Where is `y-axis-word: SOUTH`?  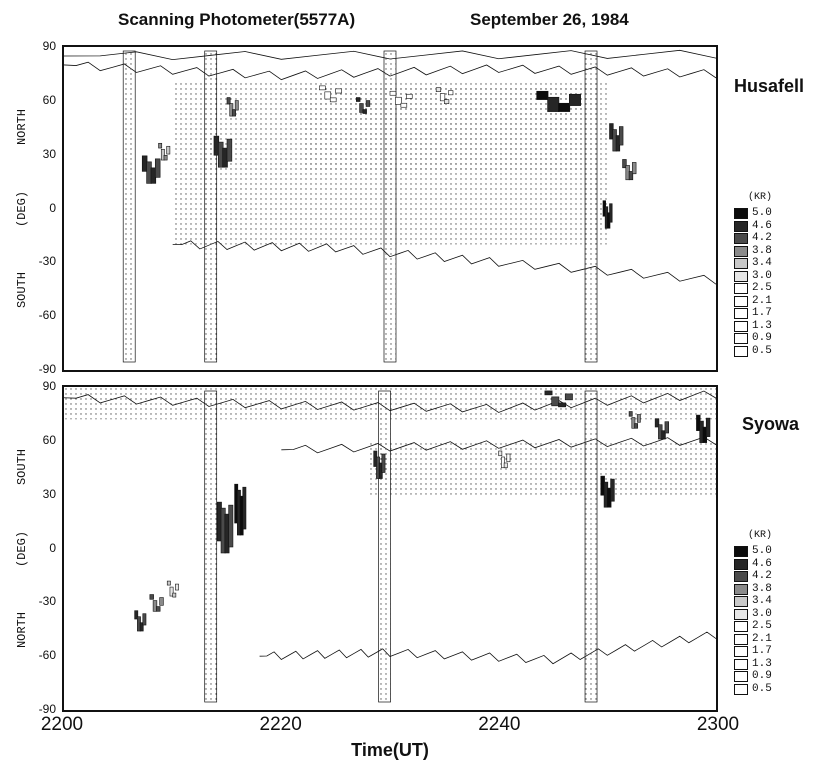
y-axis-word: SOUTH is located at coordinates (22, 466).